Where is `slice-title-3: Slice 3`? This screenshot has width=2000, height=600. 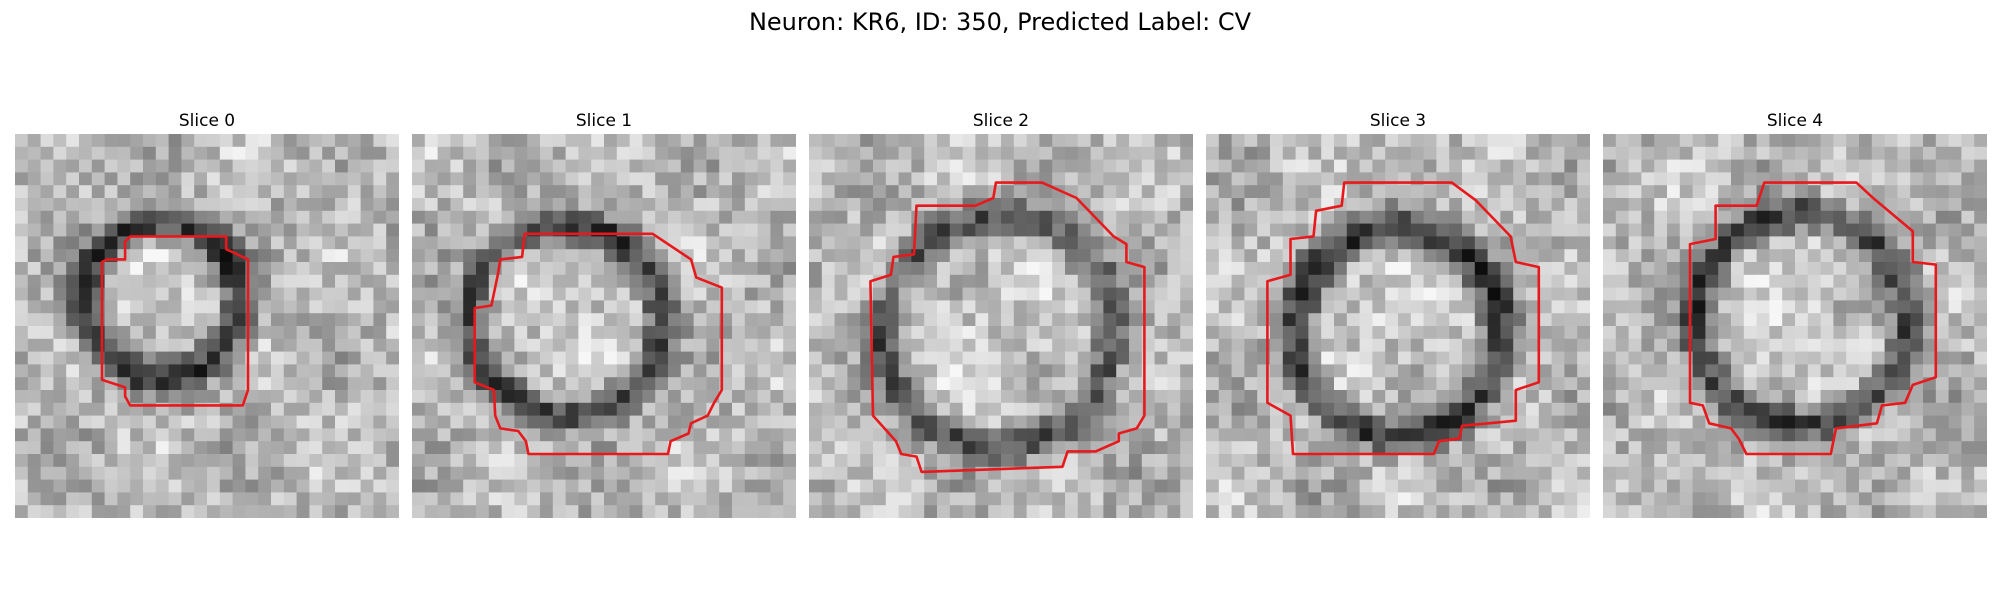
slice-title-3: Slice 3 is located at coordinates (1398, 121).